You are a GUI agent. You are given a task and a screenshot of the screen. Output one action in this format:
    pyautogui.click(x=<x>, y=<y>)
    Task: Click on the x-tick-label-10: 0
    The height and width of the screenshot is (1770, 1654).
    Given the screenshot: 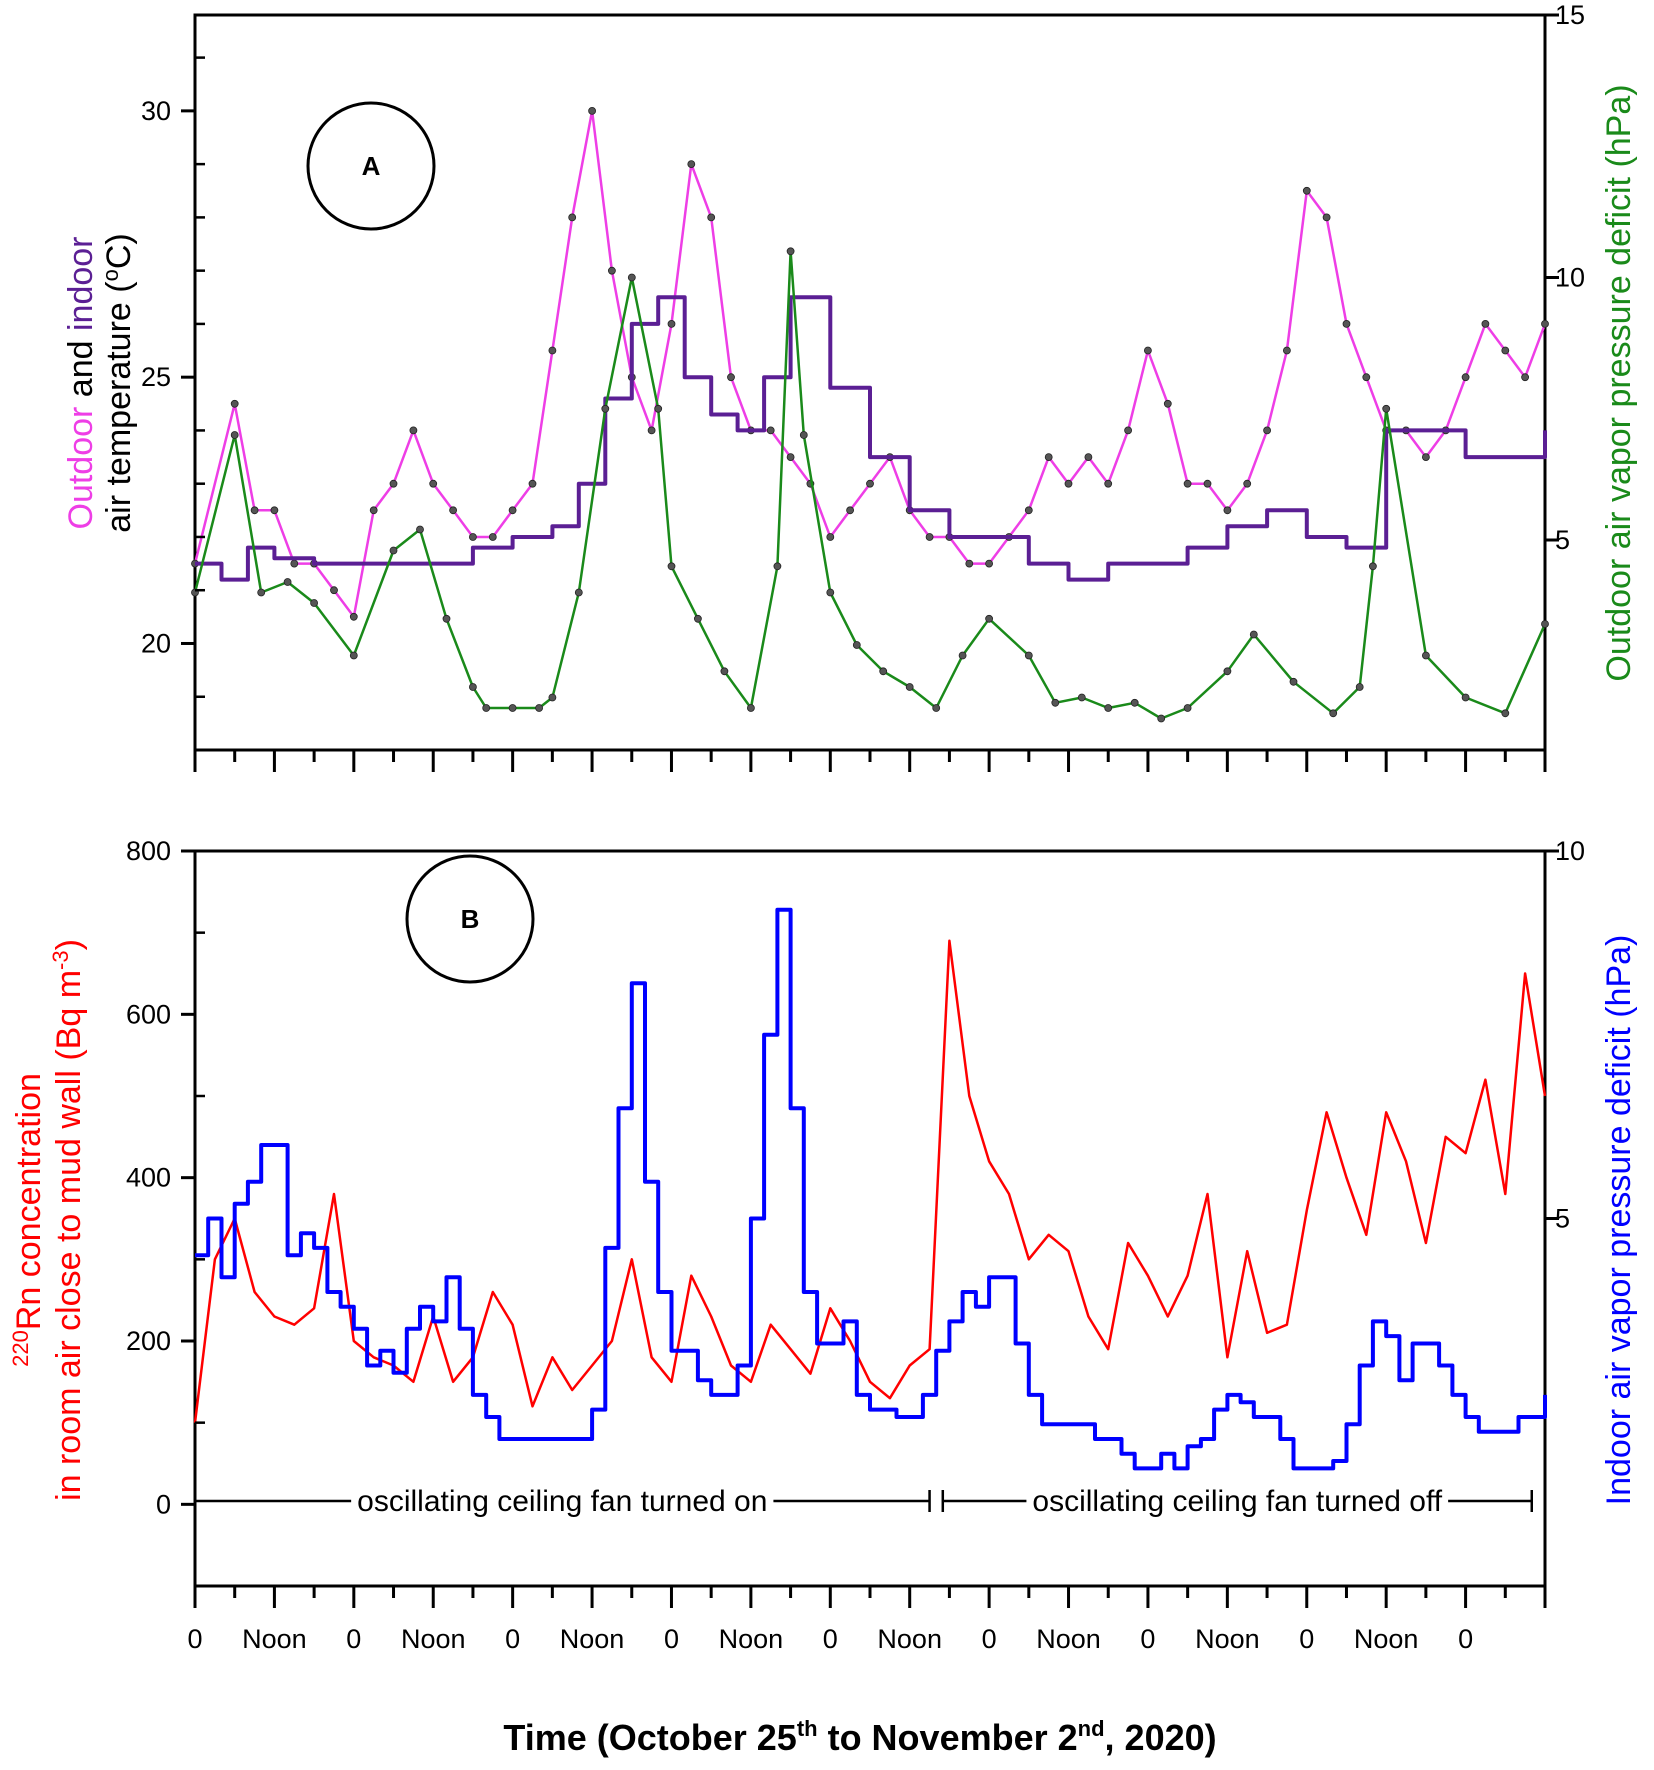 What is the action you would take?
    pyautogui.click(x=989, y=1639)
    